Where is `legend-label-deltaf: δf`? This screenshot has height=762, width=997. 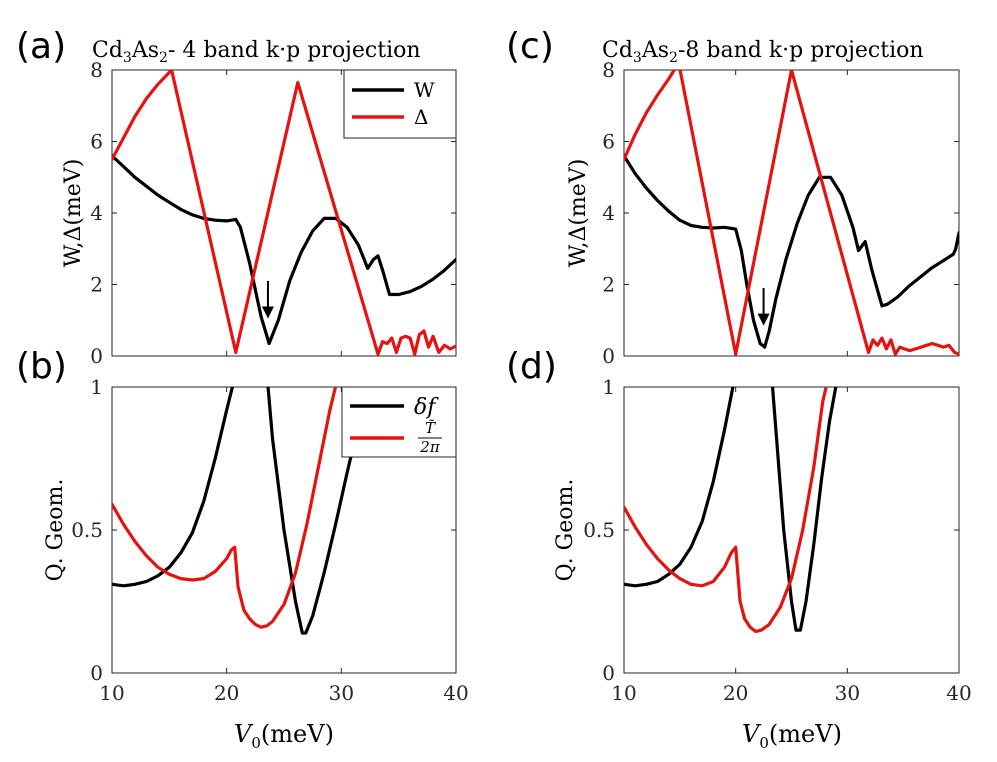
legend-label-deltaf: δf is located at coordinates (426, 407).